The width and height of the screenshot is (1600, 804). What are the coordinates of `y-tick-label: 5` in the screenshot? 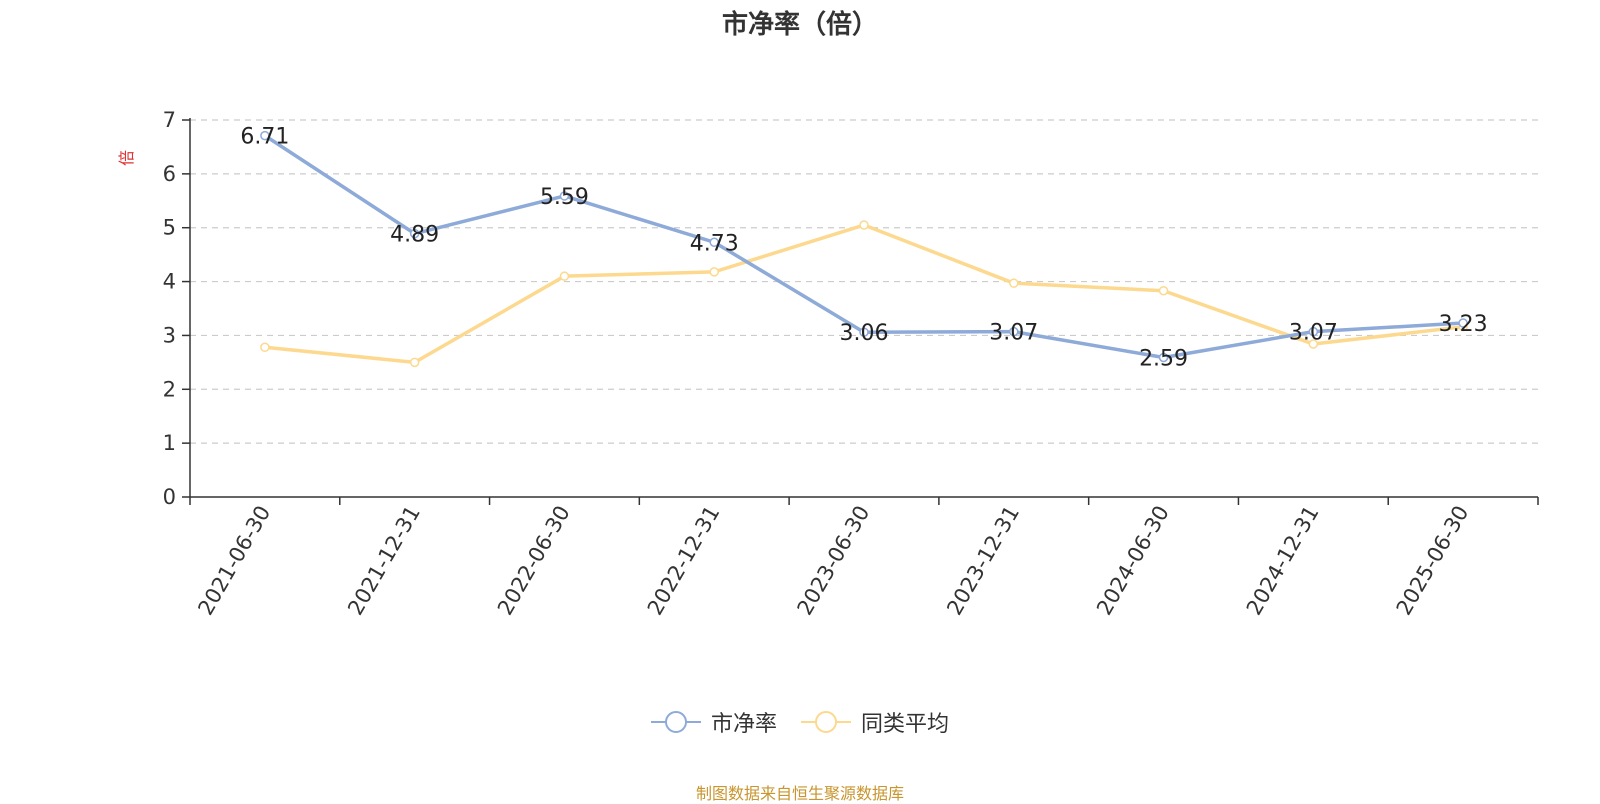 It's located at (169, 228).